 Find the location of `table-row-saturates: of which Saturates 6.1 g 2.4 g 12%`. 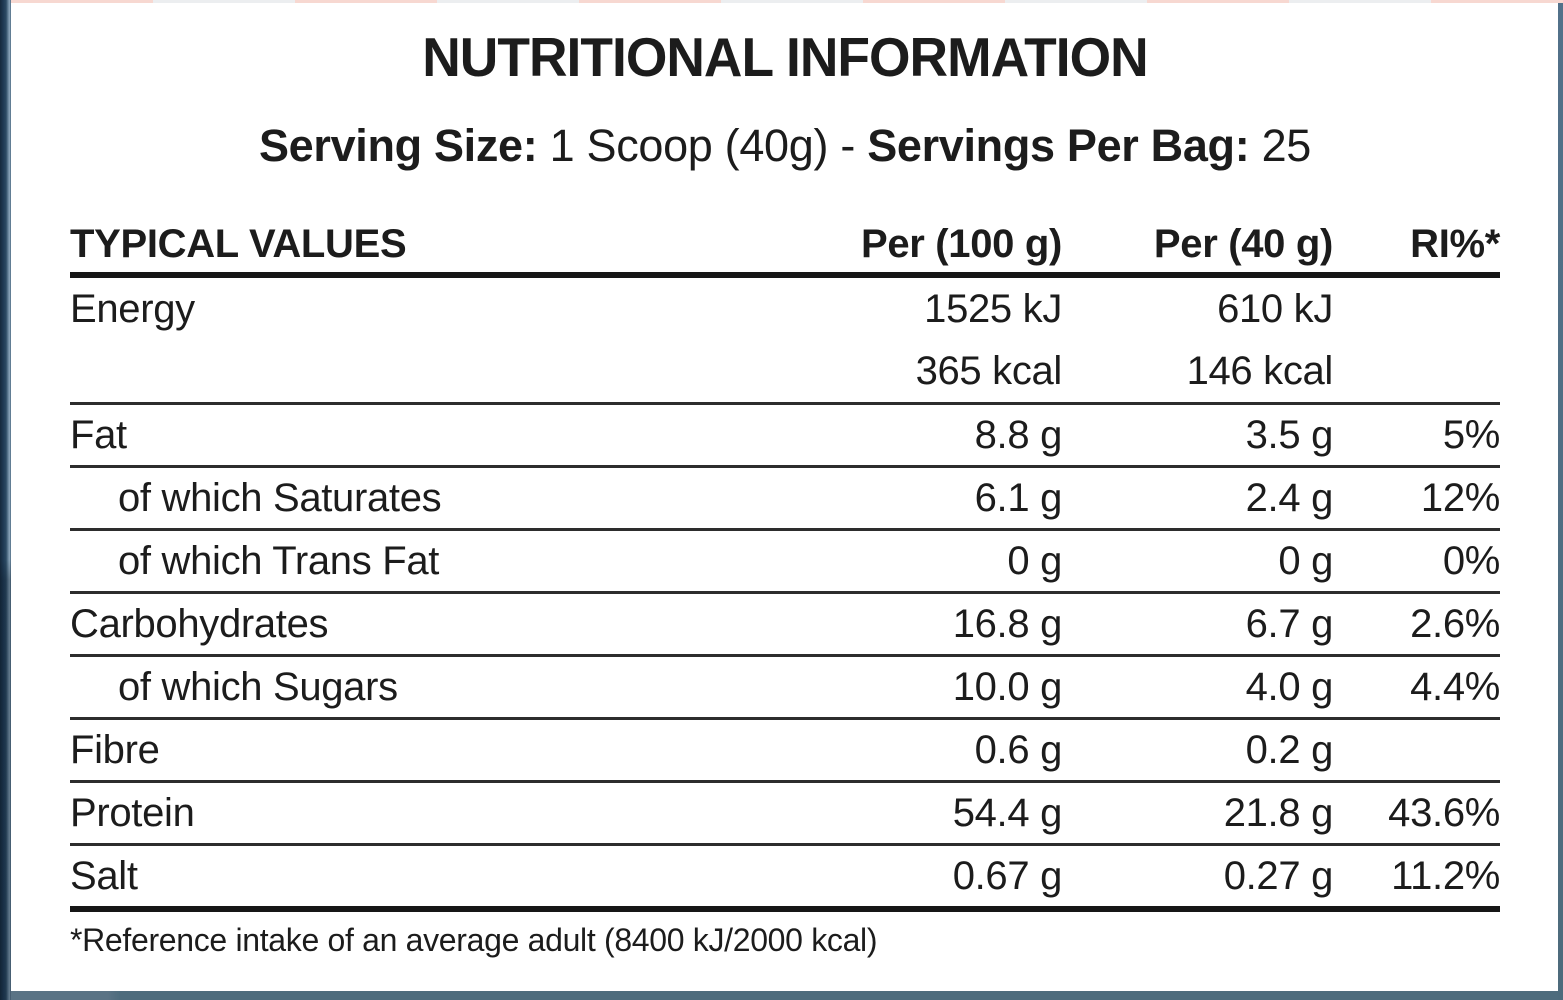

table-row-saturates: of which Saturates 6.1 g 2.4 g 12% is located at coordinates (785, 496).